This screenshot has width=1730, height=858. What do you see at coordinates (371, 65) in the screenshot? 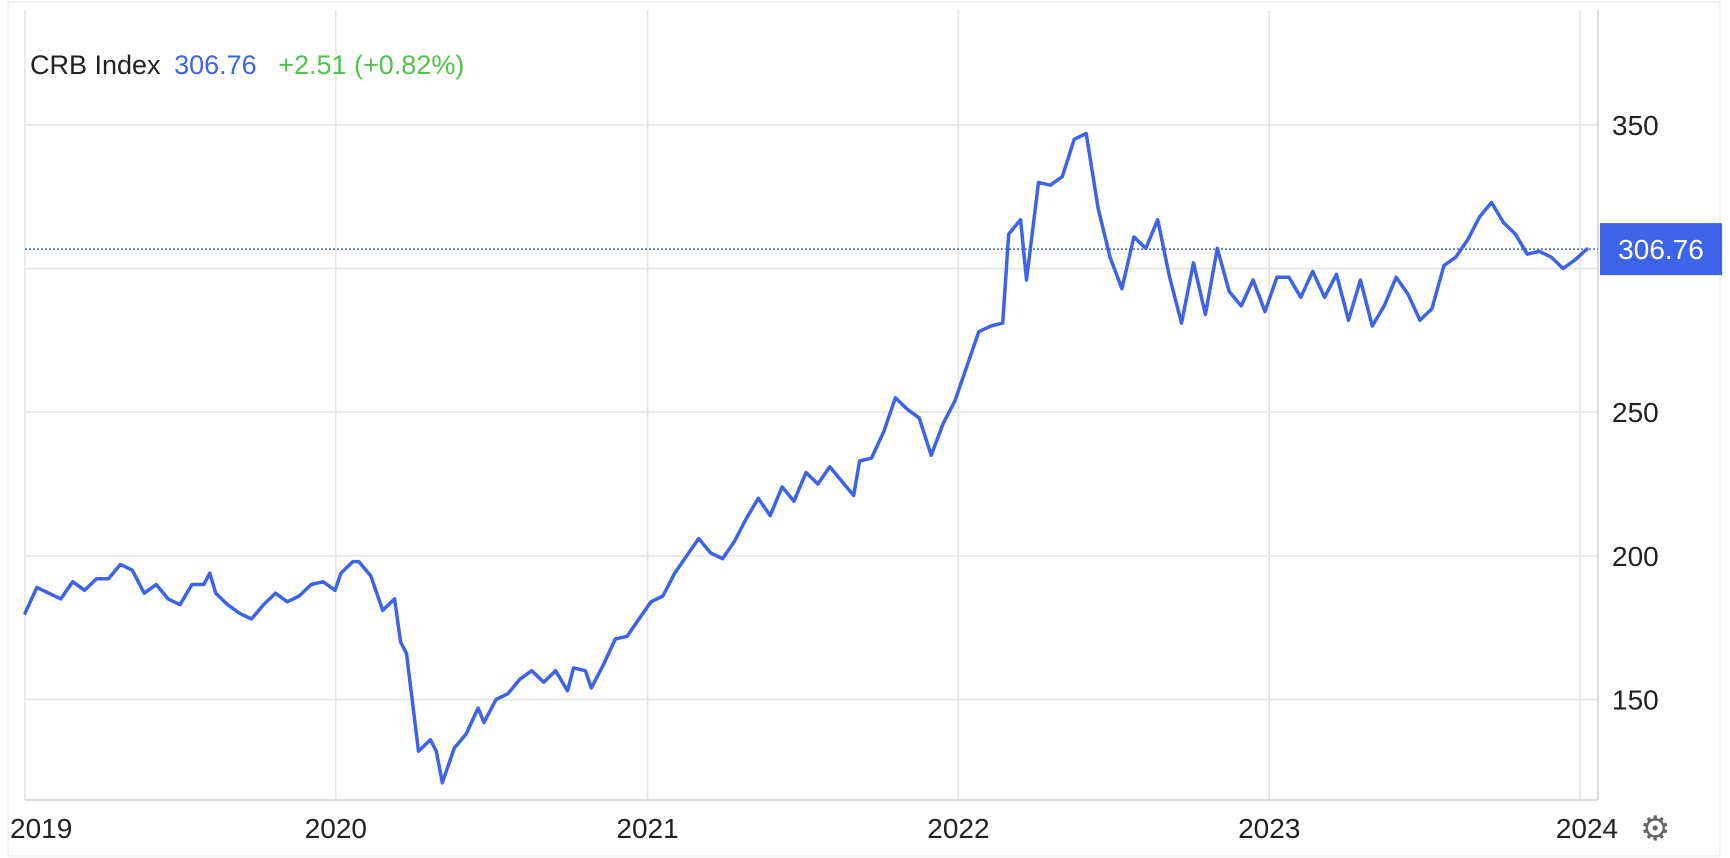
I see `legend-change: +2.51 (+0.82%)` at bounding box center [371, 65].